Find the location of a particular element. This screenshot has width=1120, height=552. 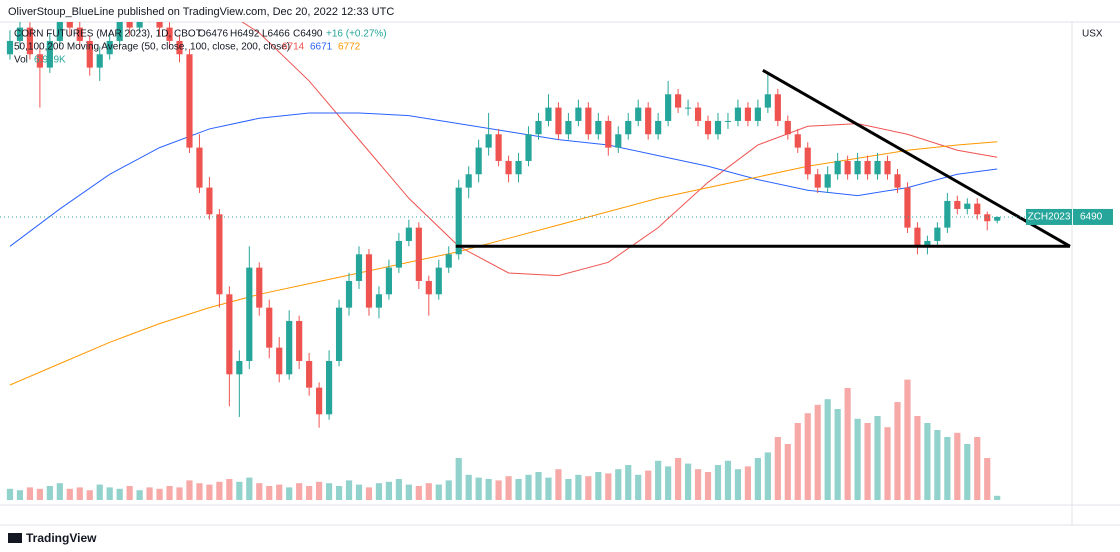

ma-value: 6671 is located at coordinates (321, 47).